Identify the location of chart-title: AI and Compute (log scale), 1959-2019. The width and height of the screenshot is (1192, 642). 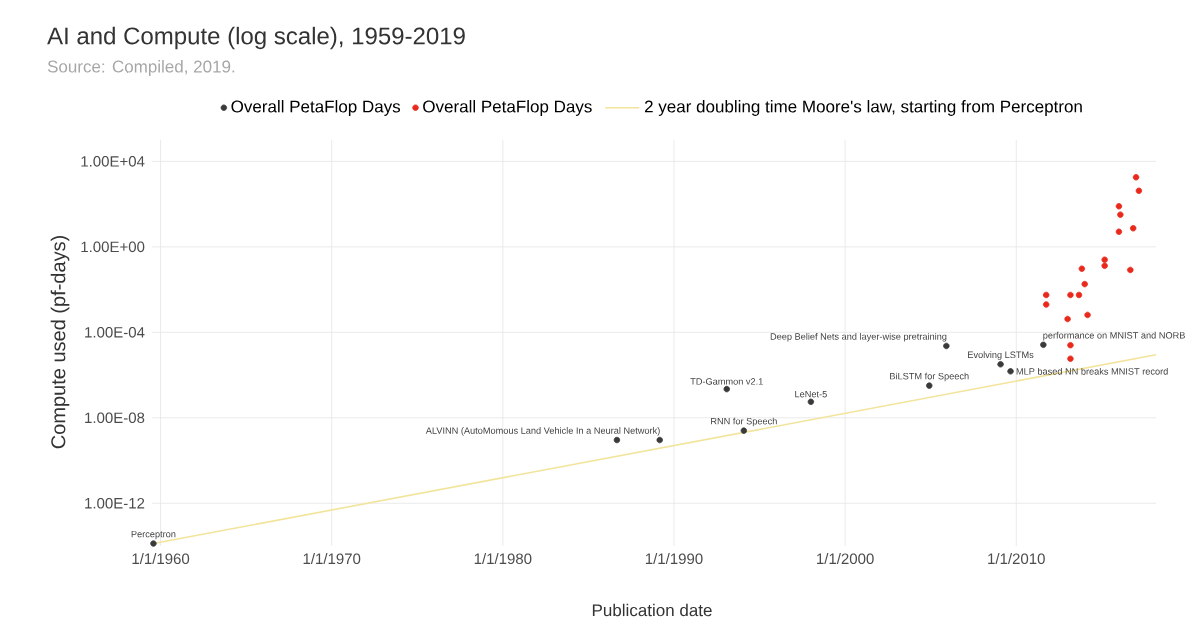
(256, 38).